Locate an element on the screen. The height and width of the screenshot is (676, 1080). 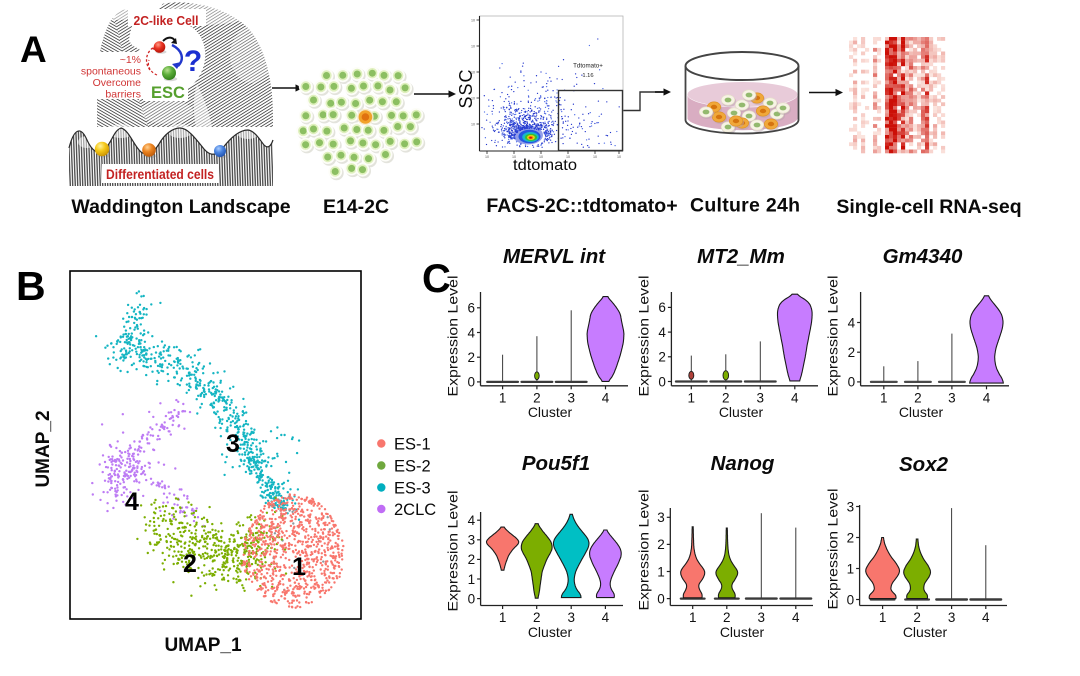
svg-text: MERVL int is located at coordinates (554, 256).